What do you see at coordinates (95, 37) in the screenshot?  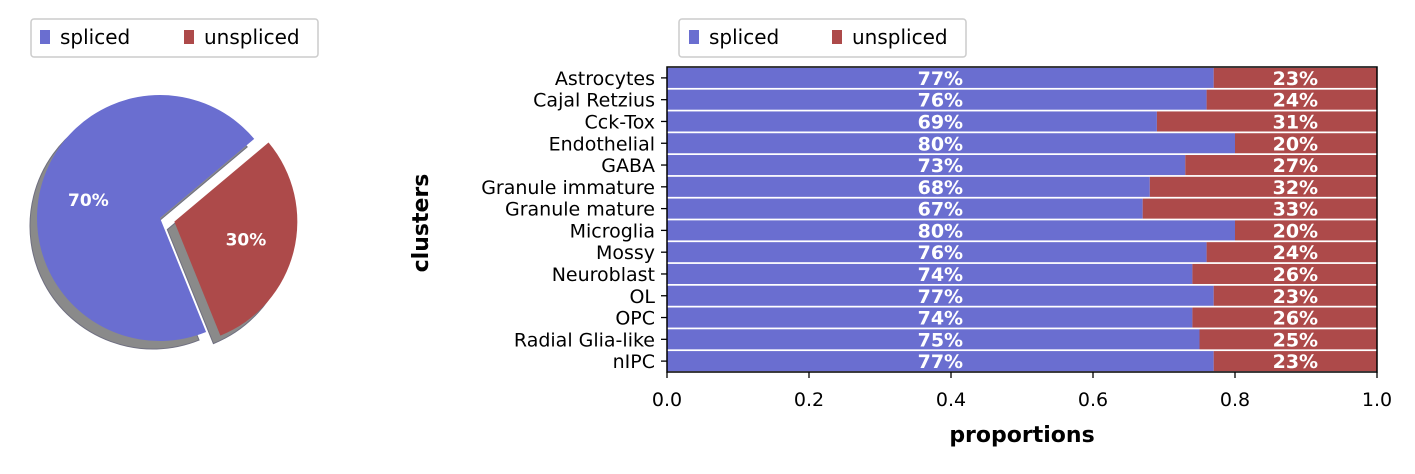 I see `pie-legend-label-spliced: spliced` at bounding box center [95, 37].